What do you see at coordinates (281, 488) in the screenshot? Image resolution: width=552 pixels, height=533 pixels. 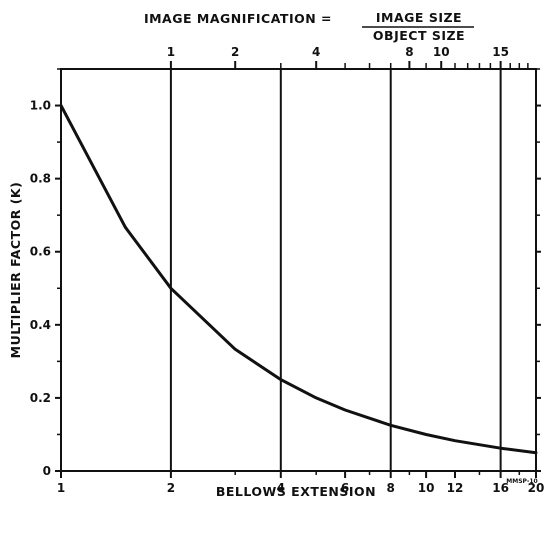 I see `x-tick-label: 4` at bounding box center [281, 488].